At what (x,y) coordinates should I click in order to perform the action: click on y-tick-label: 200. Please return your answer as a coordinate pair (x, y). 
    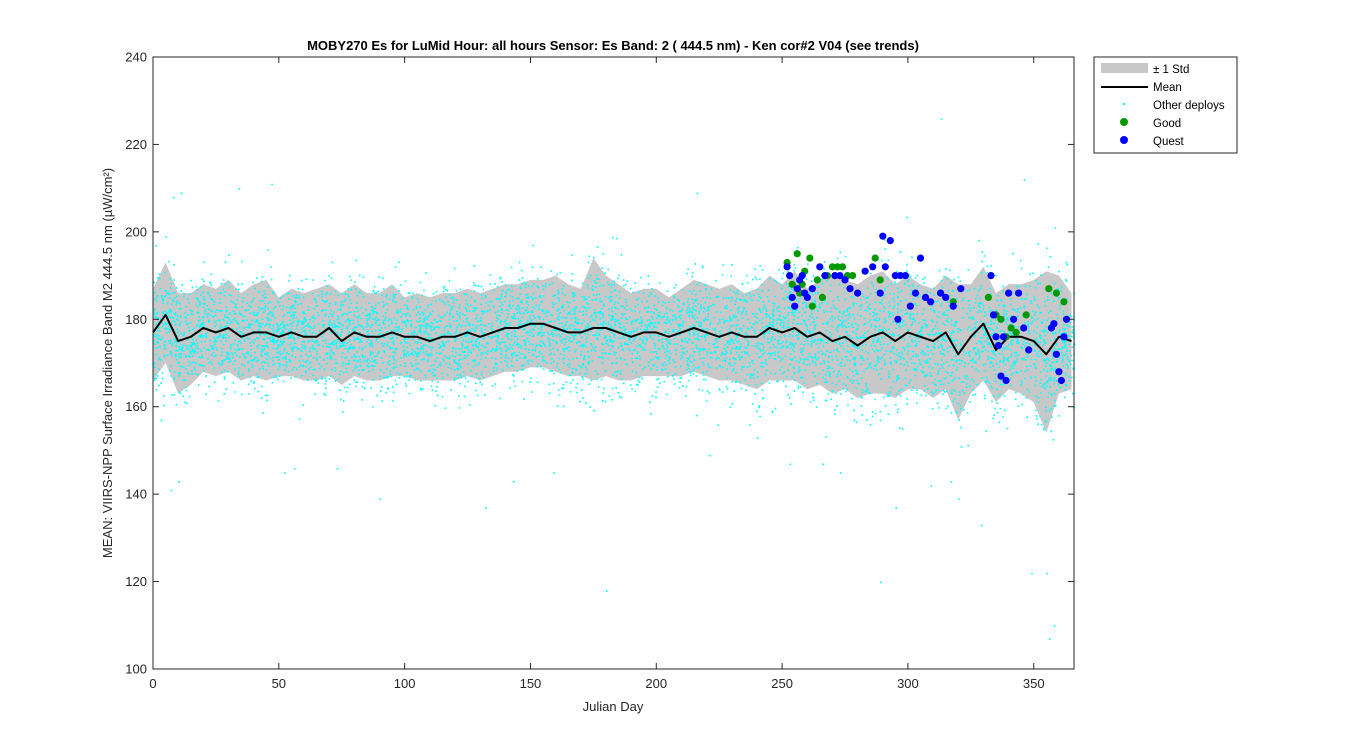
    Looking at the image, I should click on (136, 231).